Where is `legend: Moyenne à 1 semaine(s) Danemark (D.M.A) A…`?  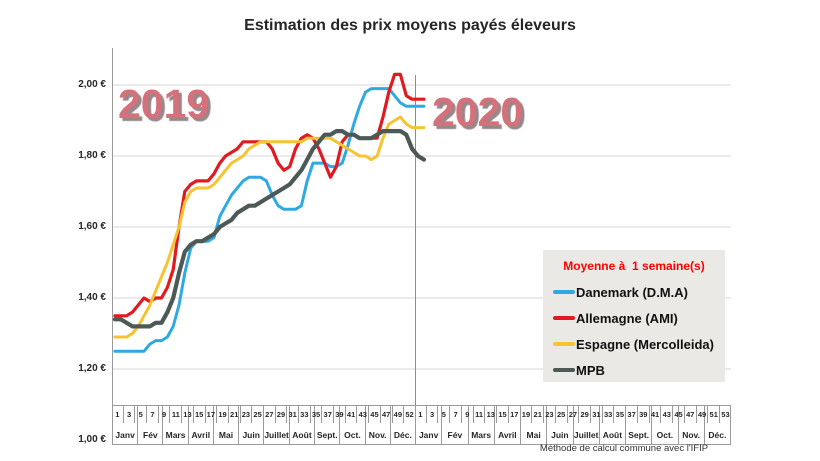 legend: Moyenne à 1 semaine(s) Danemark (D.M.A) A… is located at coordinates (634, 316).